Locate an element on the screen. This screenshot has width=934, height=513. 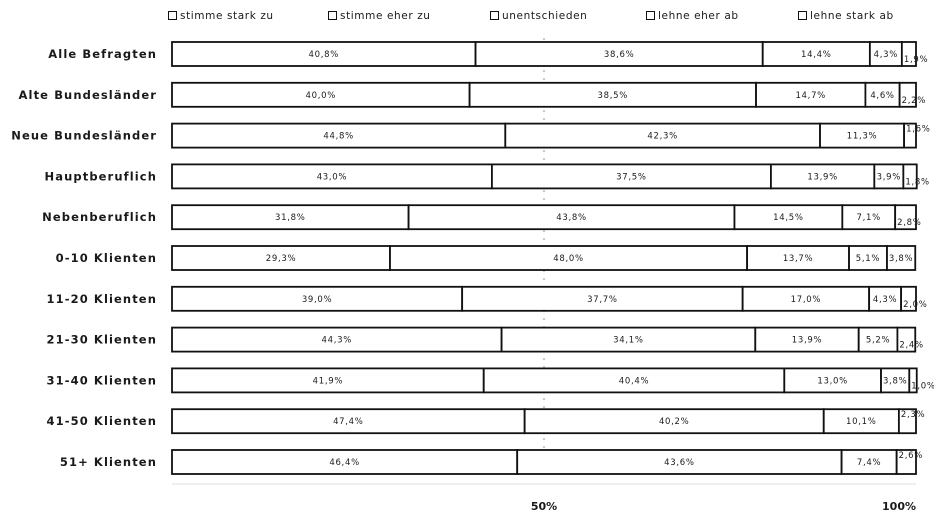
data-label: 42,3% is located at coordinates (662, 137).